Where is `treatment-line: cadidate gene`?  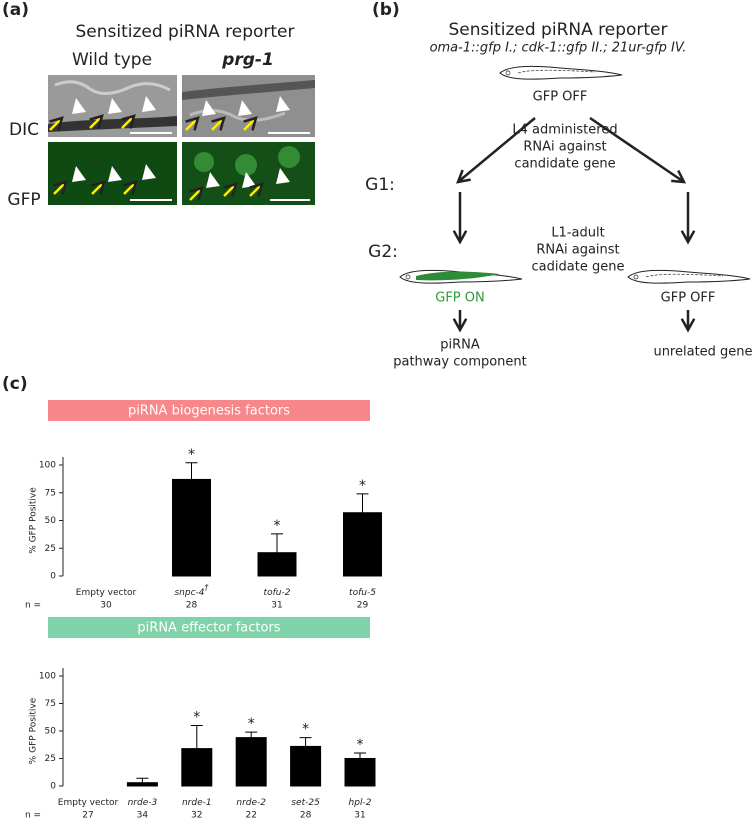 treatment-line: cadidate gene is located at coordinates (578, 267).